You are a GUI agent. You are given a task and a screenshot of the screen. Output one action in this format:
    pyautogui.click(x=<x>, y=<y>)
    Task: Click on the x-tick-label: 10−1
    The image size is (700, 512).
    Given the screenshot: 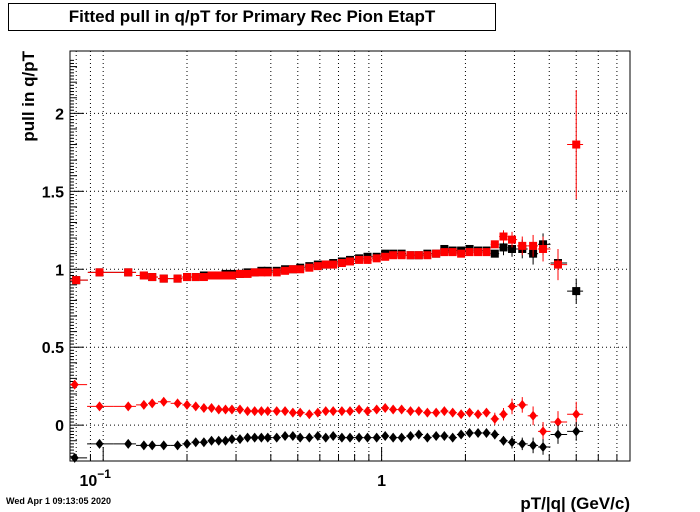 What is the action you would take?
    pyautogui.click(x=95, y=478)
    